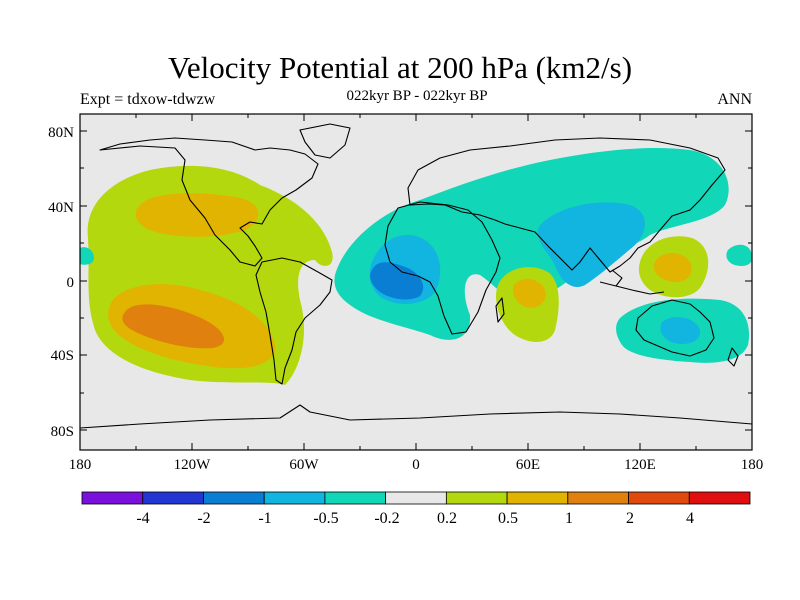 The image size is (800, 600). I want to click on coast-eurasia, so click(566, 205).